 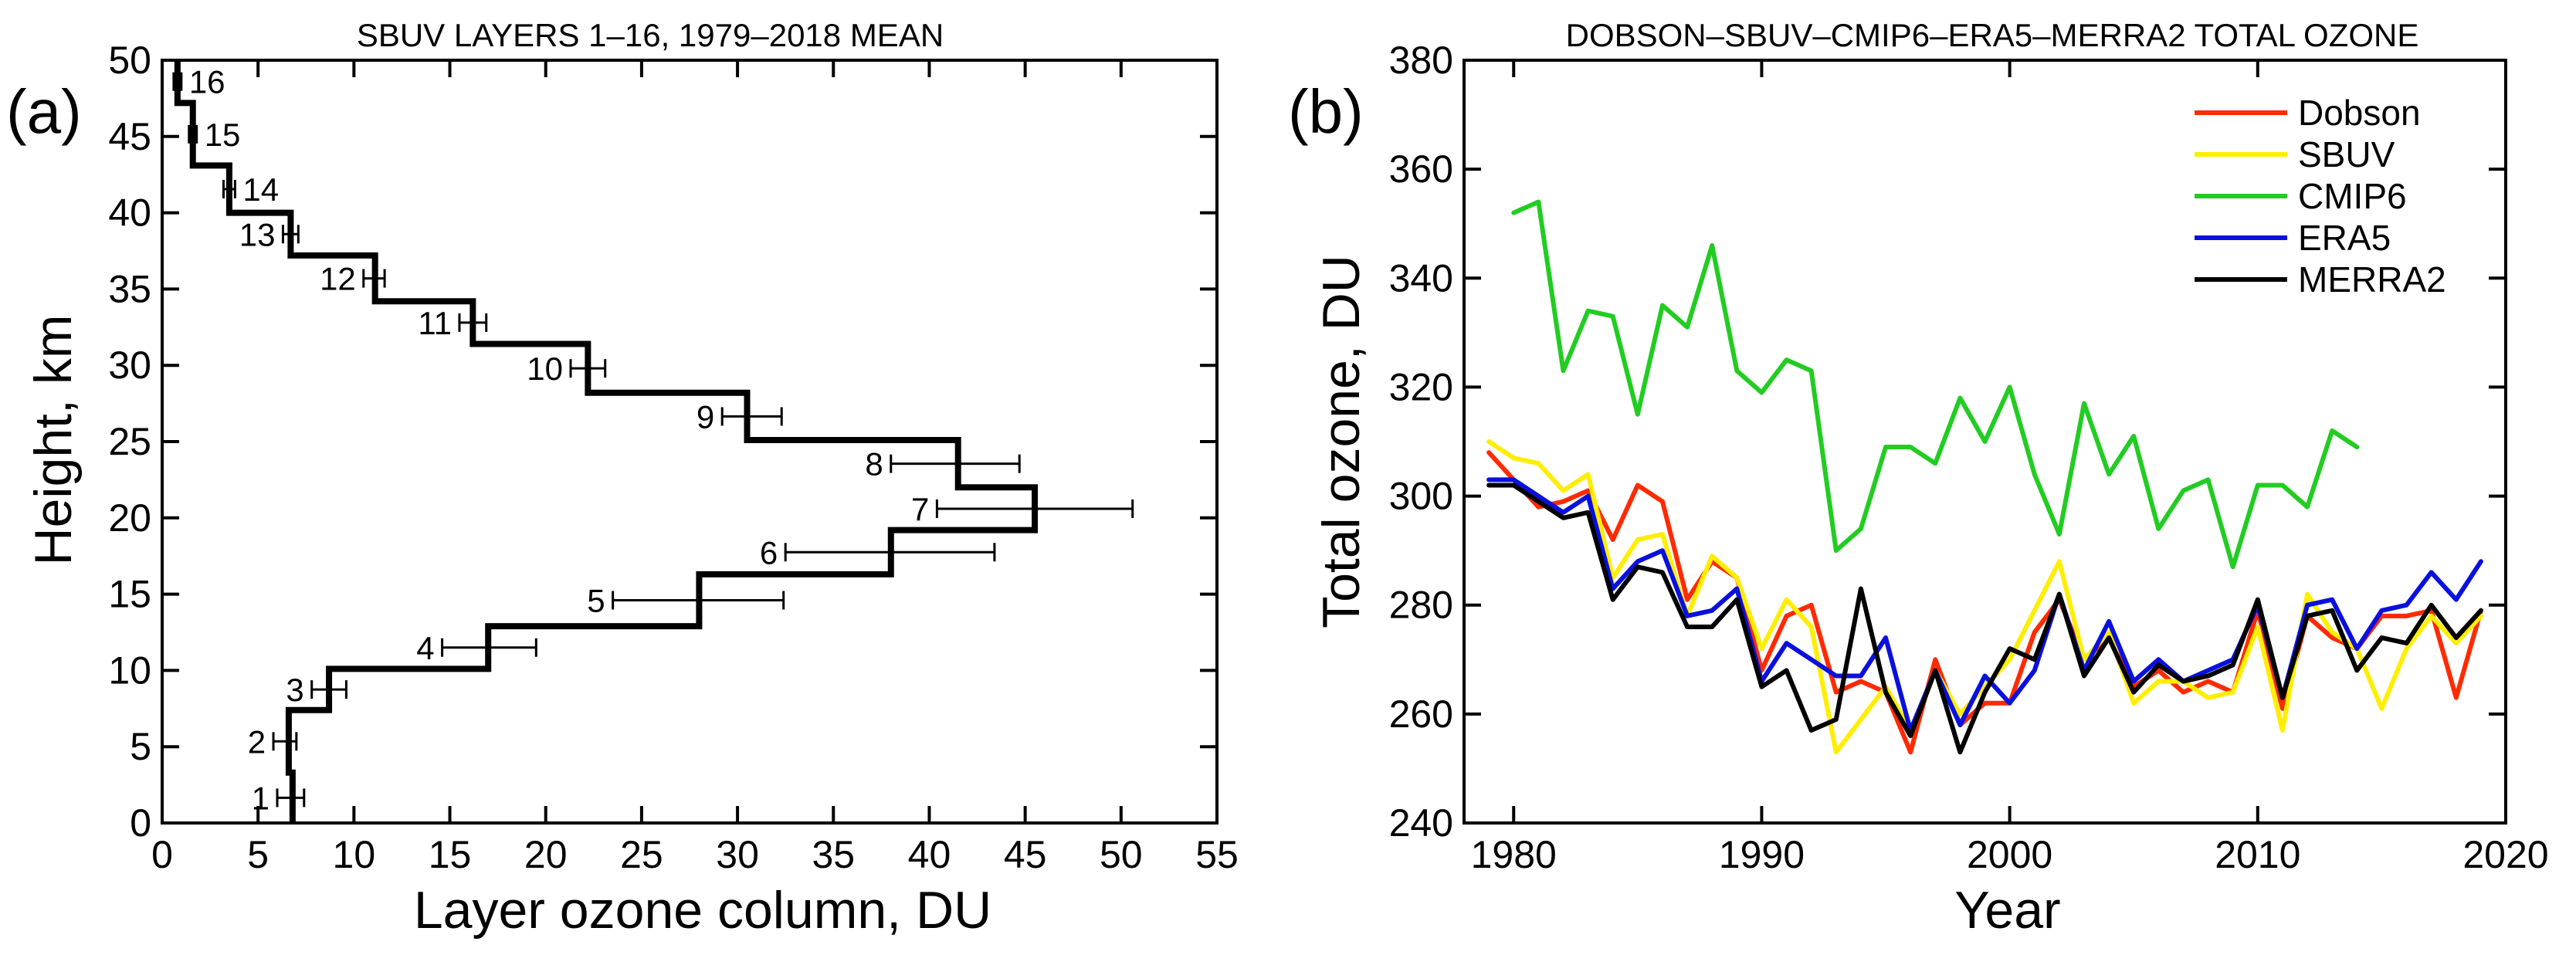 What do you see at coordinates (260, 798) in the screenshot?
I see `panel-a-layer-label: 1` at bounding box center [260, 798].